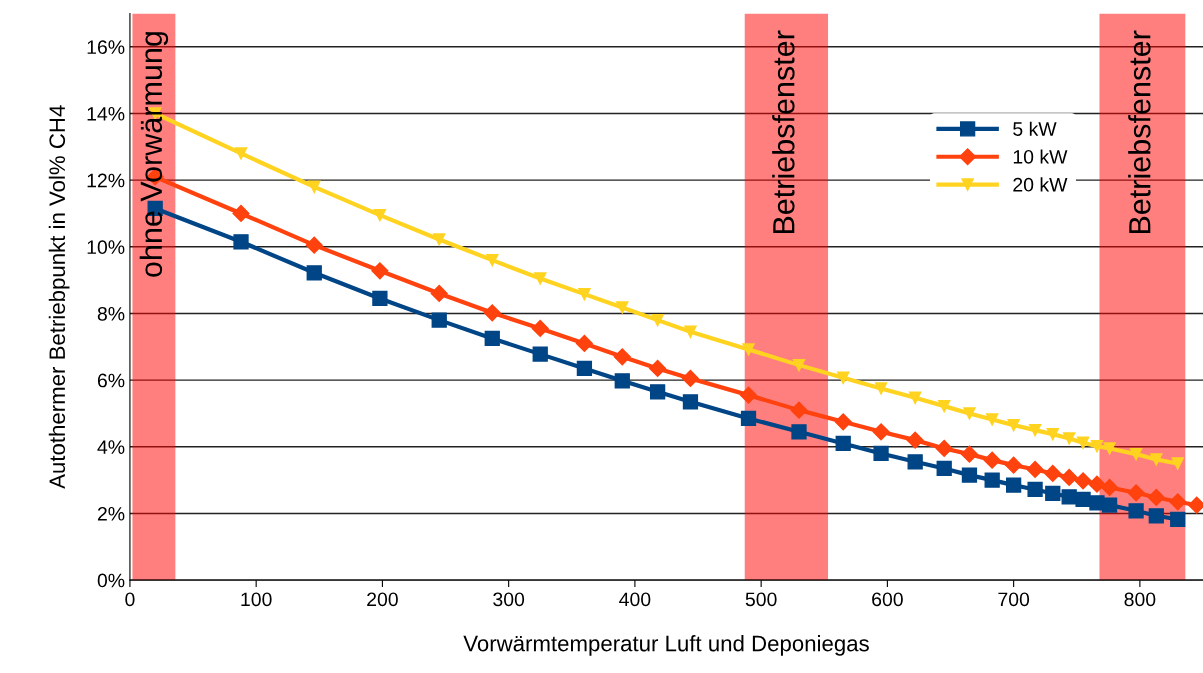 This screenshot has width=1203, height=673. Describe the element at coordinates (1040, 184) in the screenshot. I see `legend-label: 20 kW` at that location.